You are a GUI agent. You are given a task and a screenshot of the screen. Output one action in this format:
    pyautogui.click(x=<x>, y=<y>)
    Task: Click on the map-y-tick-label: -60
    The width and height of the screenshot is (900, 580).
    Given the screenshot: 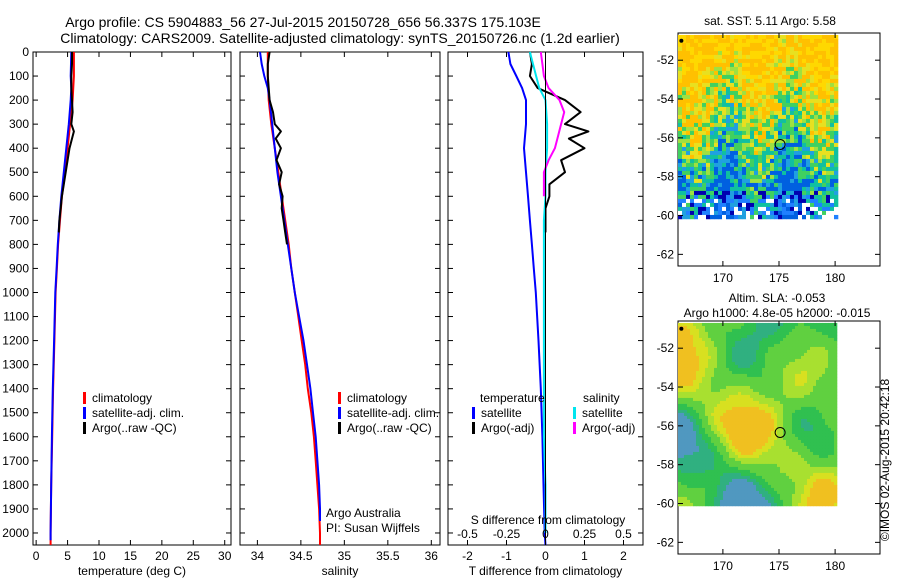 What is the action you would take?
    pyautogui.click(x=666, y=216)
    